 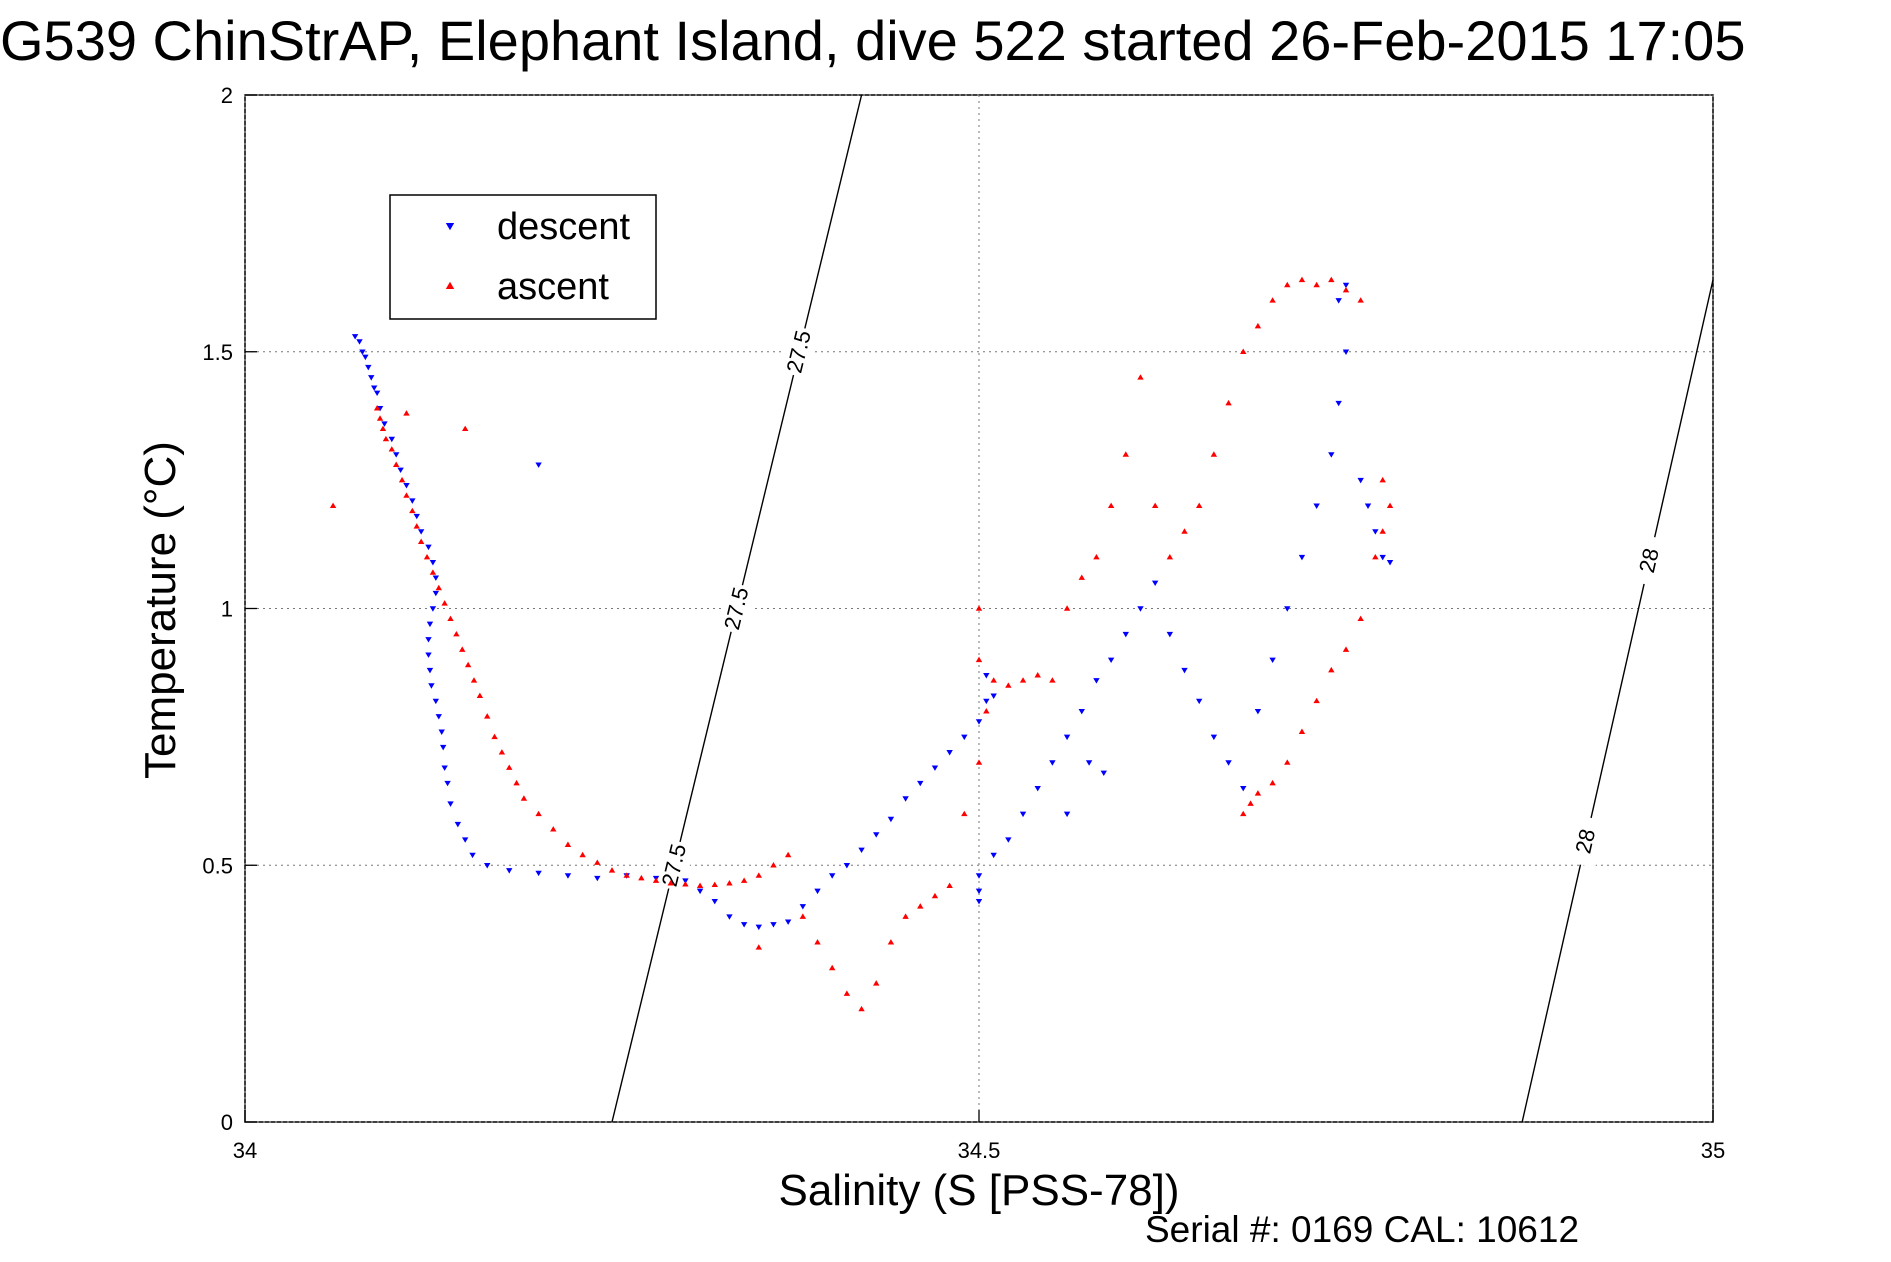 What do you see at coordinates (450, 285) in the screenshot?
I see `legend-marker-ascent` at bounding box center [450, 285].